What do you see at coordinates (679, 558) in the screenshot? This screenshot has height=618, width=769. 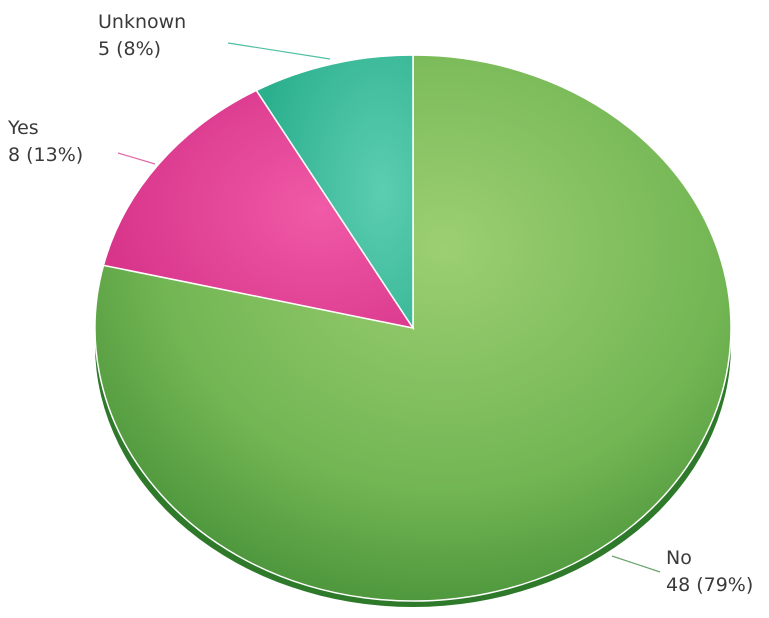 I see `slice-label-no-name: No` at bounding box center [679, 558].